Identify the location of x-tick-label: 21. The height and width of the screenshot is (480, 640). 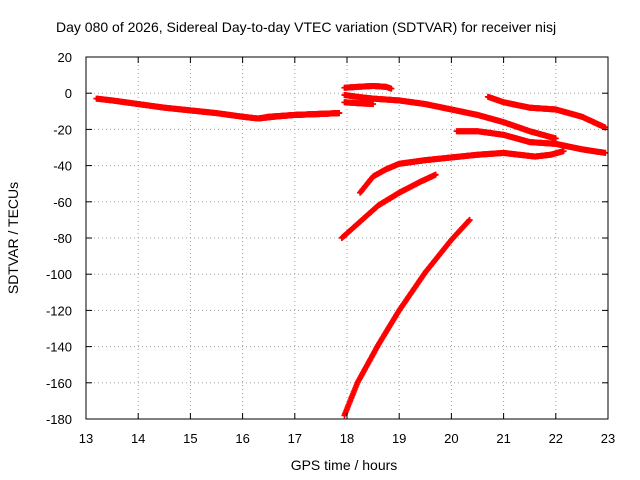
(503, 438).